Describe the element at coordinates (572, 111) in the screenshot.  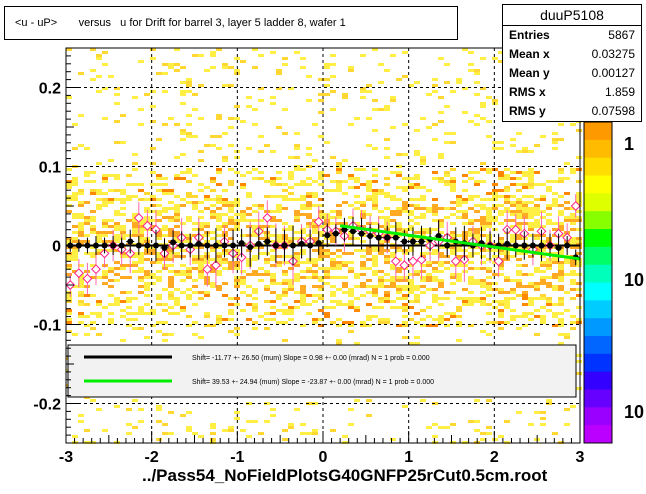
I see `stats-row-rms-y: RMS y 0.07598` at that location.